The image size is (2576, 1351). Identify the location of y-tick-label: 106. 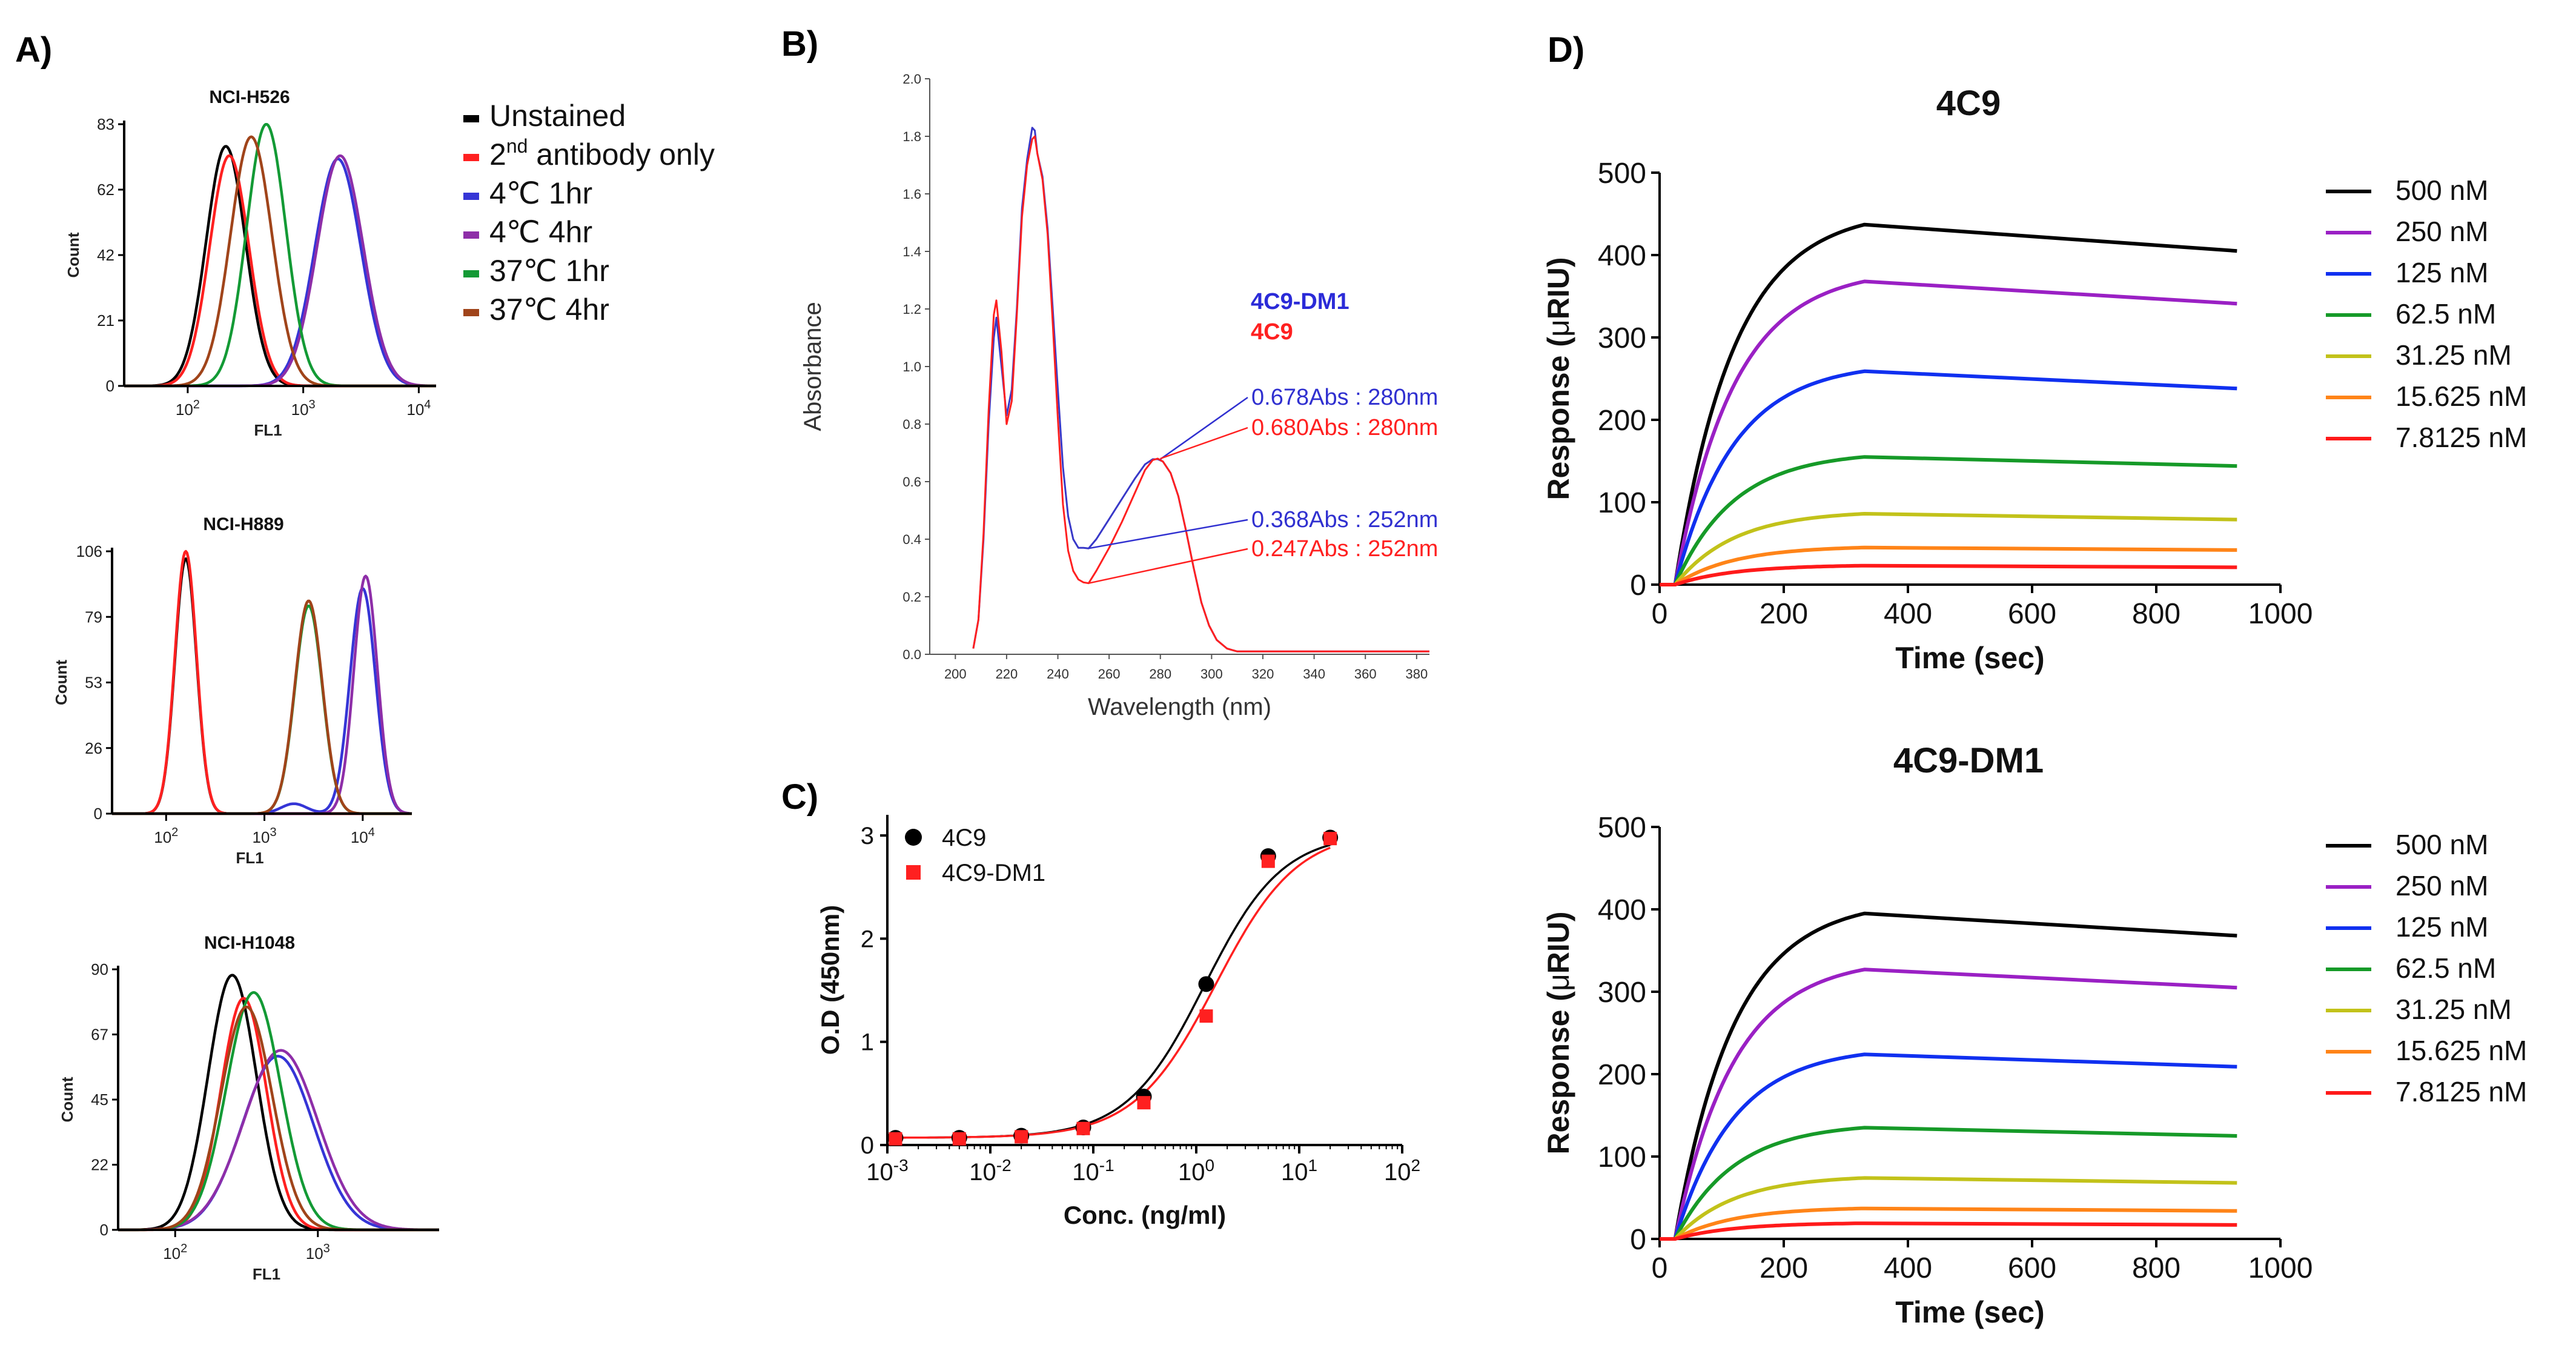
(89, 551).